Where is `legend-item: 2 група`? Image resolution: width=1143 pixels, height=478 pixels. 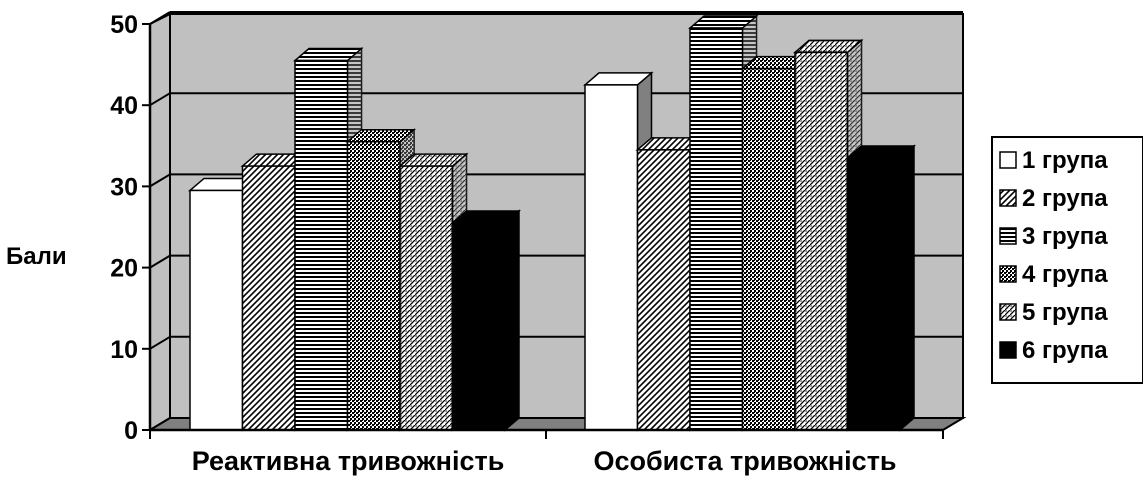 legend-item: 2 група is located at coordinates (1053, 198).